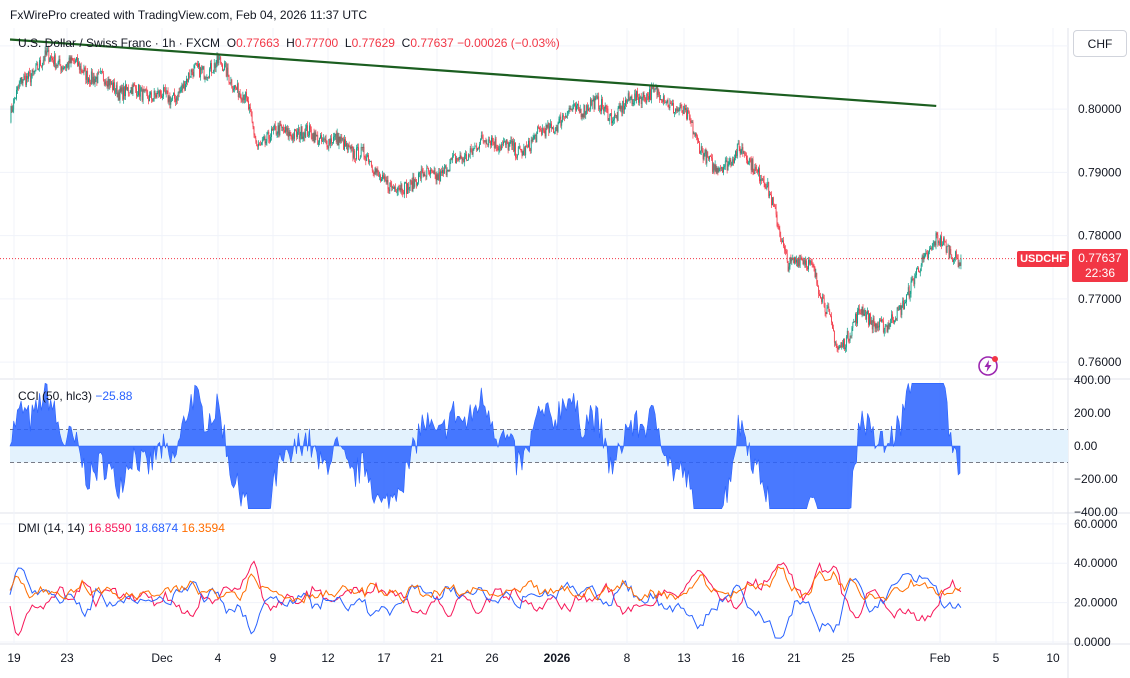 Image resolution: width=1130 pixels, height=678 pixels. I want to click on price-axis-label: 0.80000, so click(1100, 109).